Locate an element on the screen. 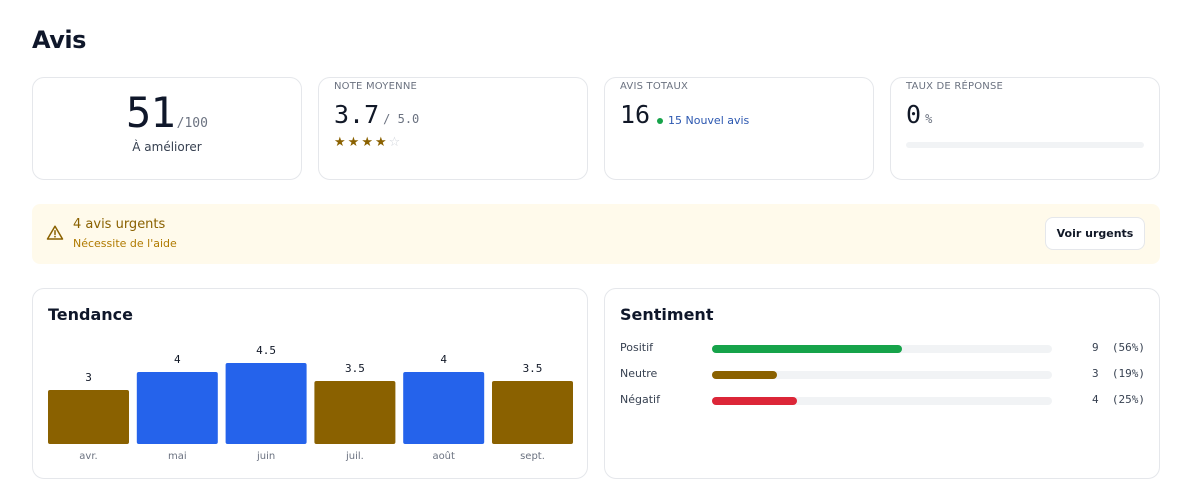 The width and height of the screenshot is (1192, 500). alert-title: 4 avis urgents is located at coordinates (119, 224).